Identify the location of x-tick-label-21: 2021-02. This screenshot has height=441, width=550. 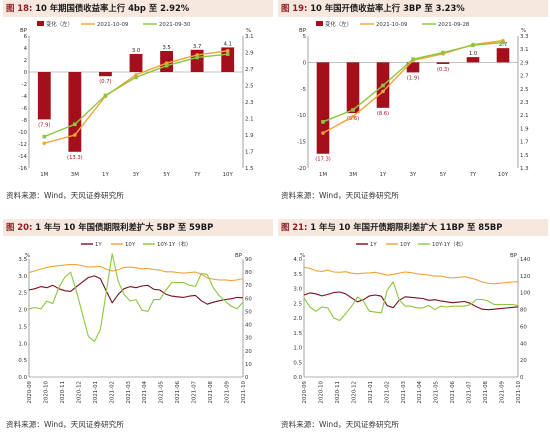
(387, 392).